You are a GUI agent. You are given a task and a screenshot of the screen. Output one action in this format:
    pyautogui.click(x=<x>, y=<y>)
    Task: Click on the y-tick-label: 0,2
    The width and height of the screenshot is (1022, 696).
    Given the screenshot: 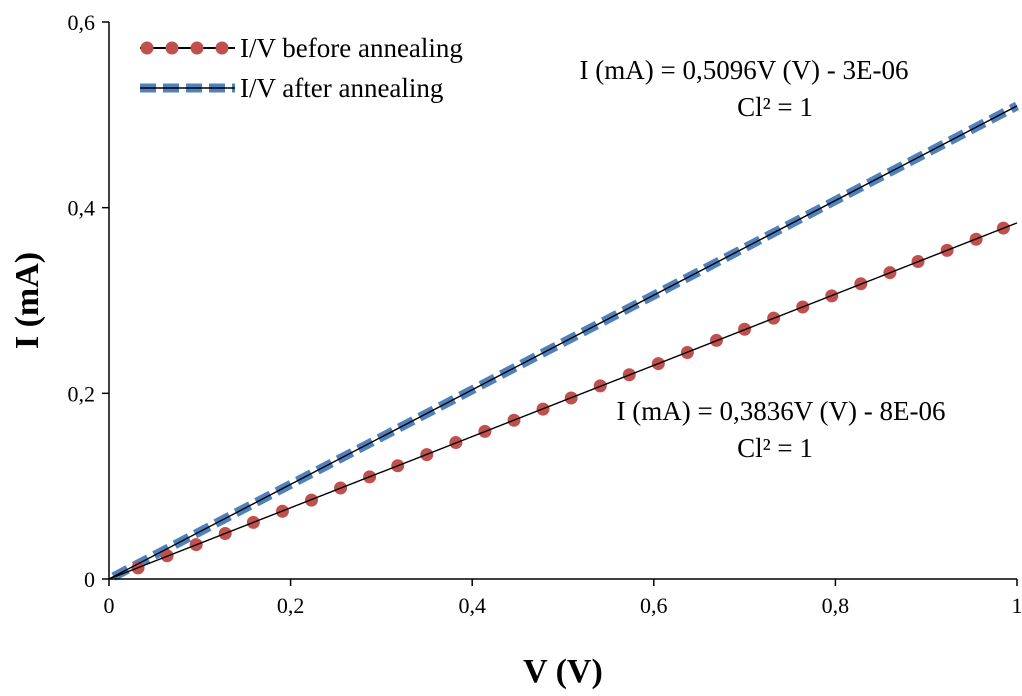 What is the action you would take?
    pyautogui.click(x=82, y=393)
    